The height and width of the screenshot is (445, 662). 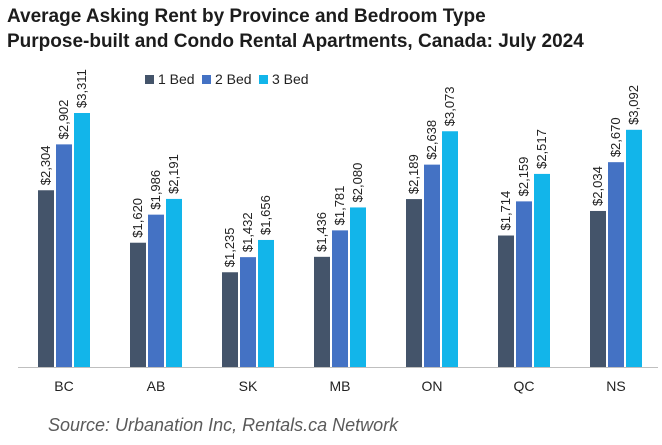 I want to click on x-tick-label: MB, so click(x=340, y=386).